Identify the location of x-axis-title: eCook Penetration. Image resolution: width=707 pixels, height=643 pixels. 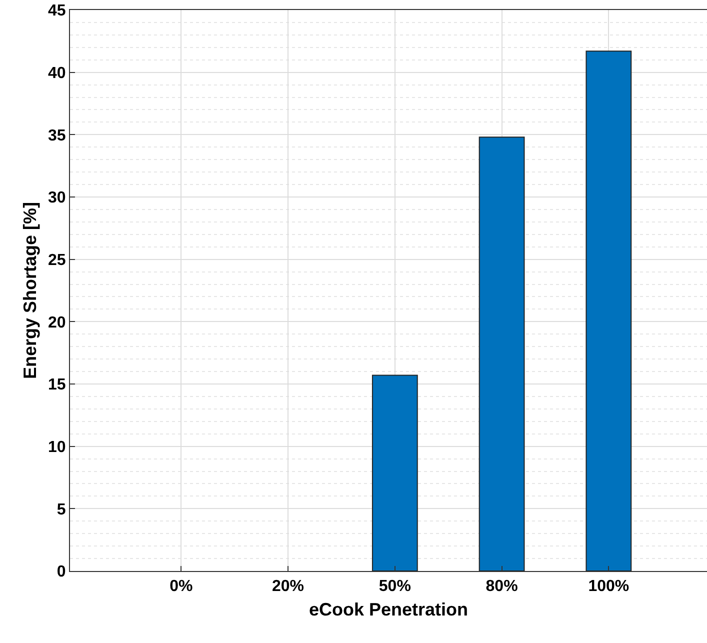
(388, 609).